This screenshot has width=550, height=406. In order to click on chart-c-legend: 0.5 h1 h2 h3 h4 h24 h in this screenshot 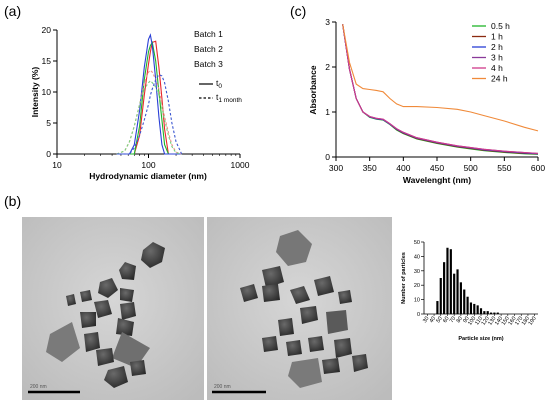, I will do `click(491, 52)`.